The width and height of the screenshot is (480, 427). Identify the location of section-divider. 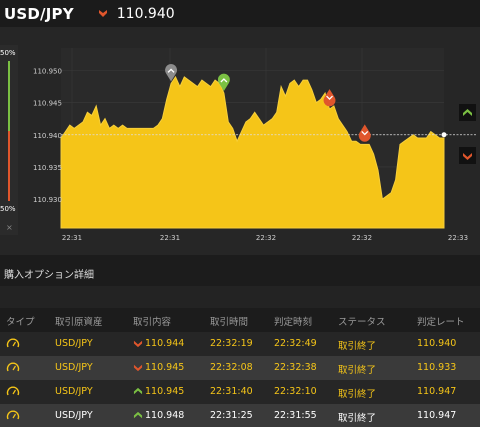
(240, 297).